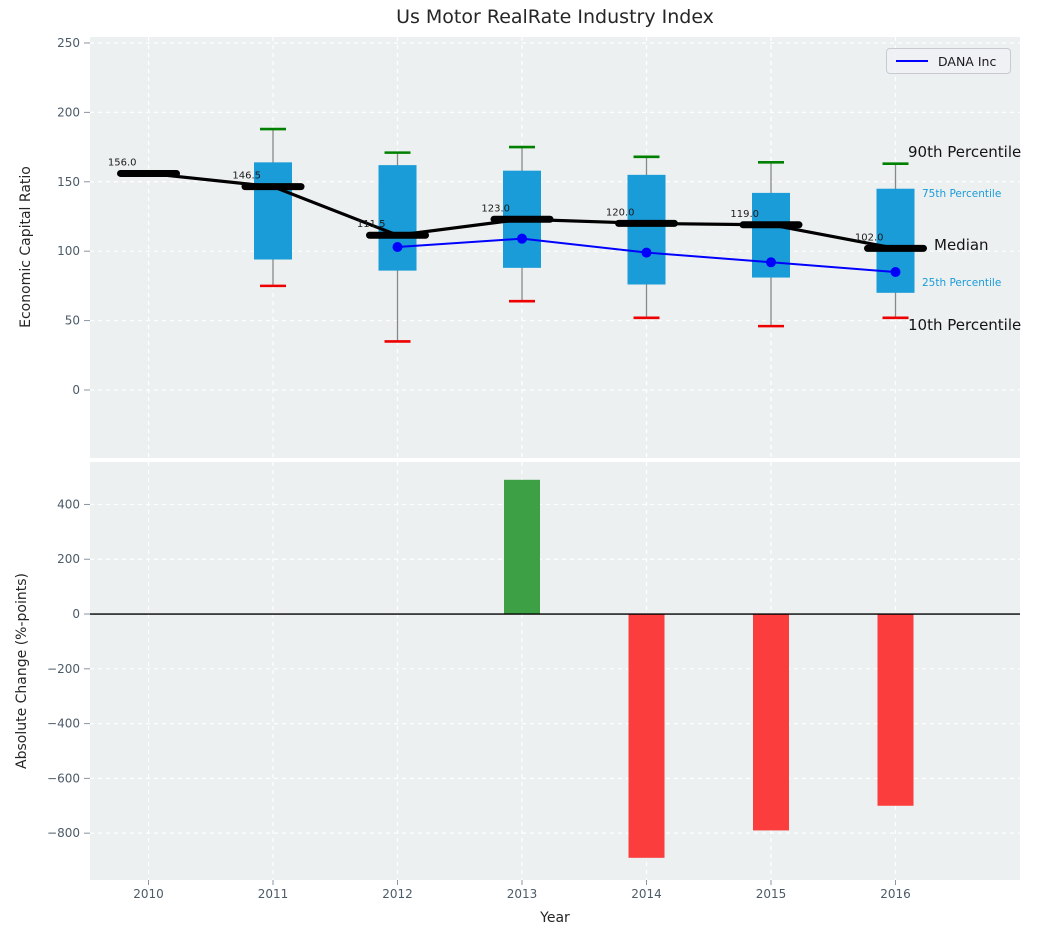 The height and width of the screenshot is (942, 1044). What do you see at coordinates (912, 61) in the screenshot?
I see `legend-line-swatch` at bounding box center [912, 61].